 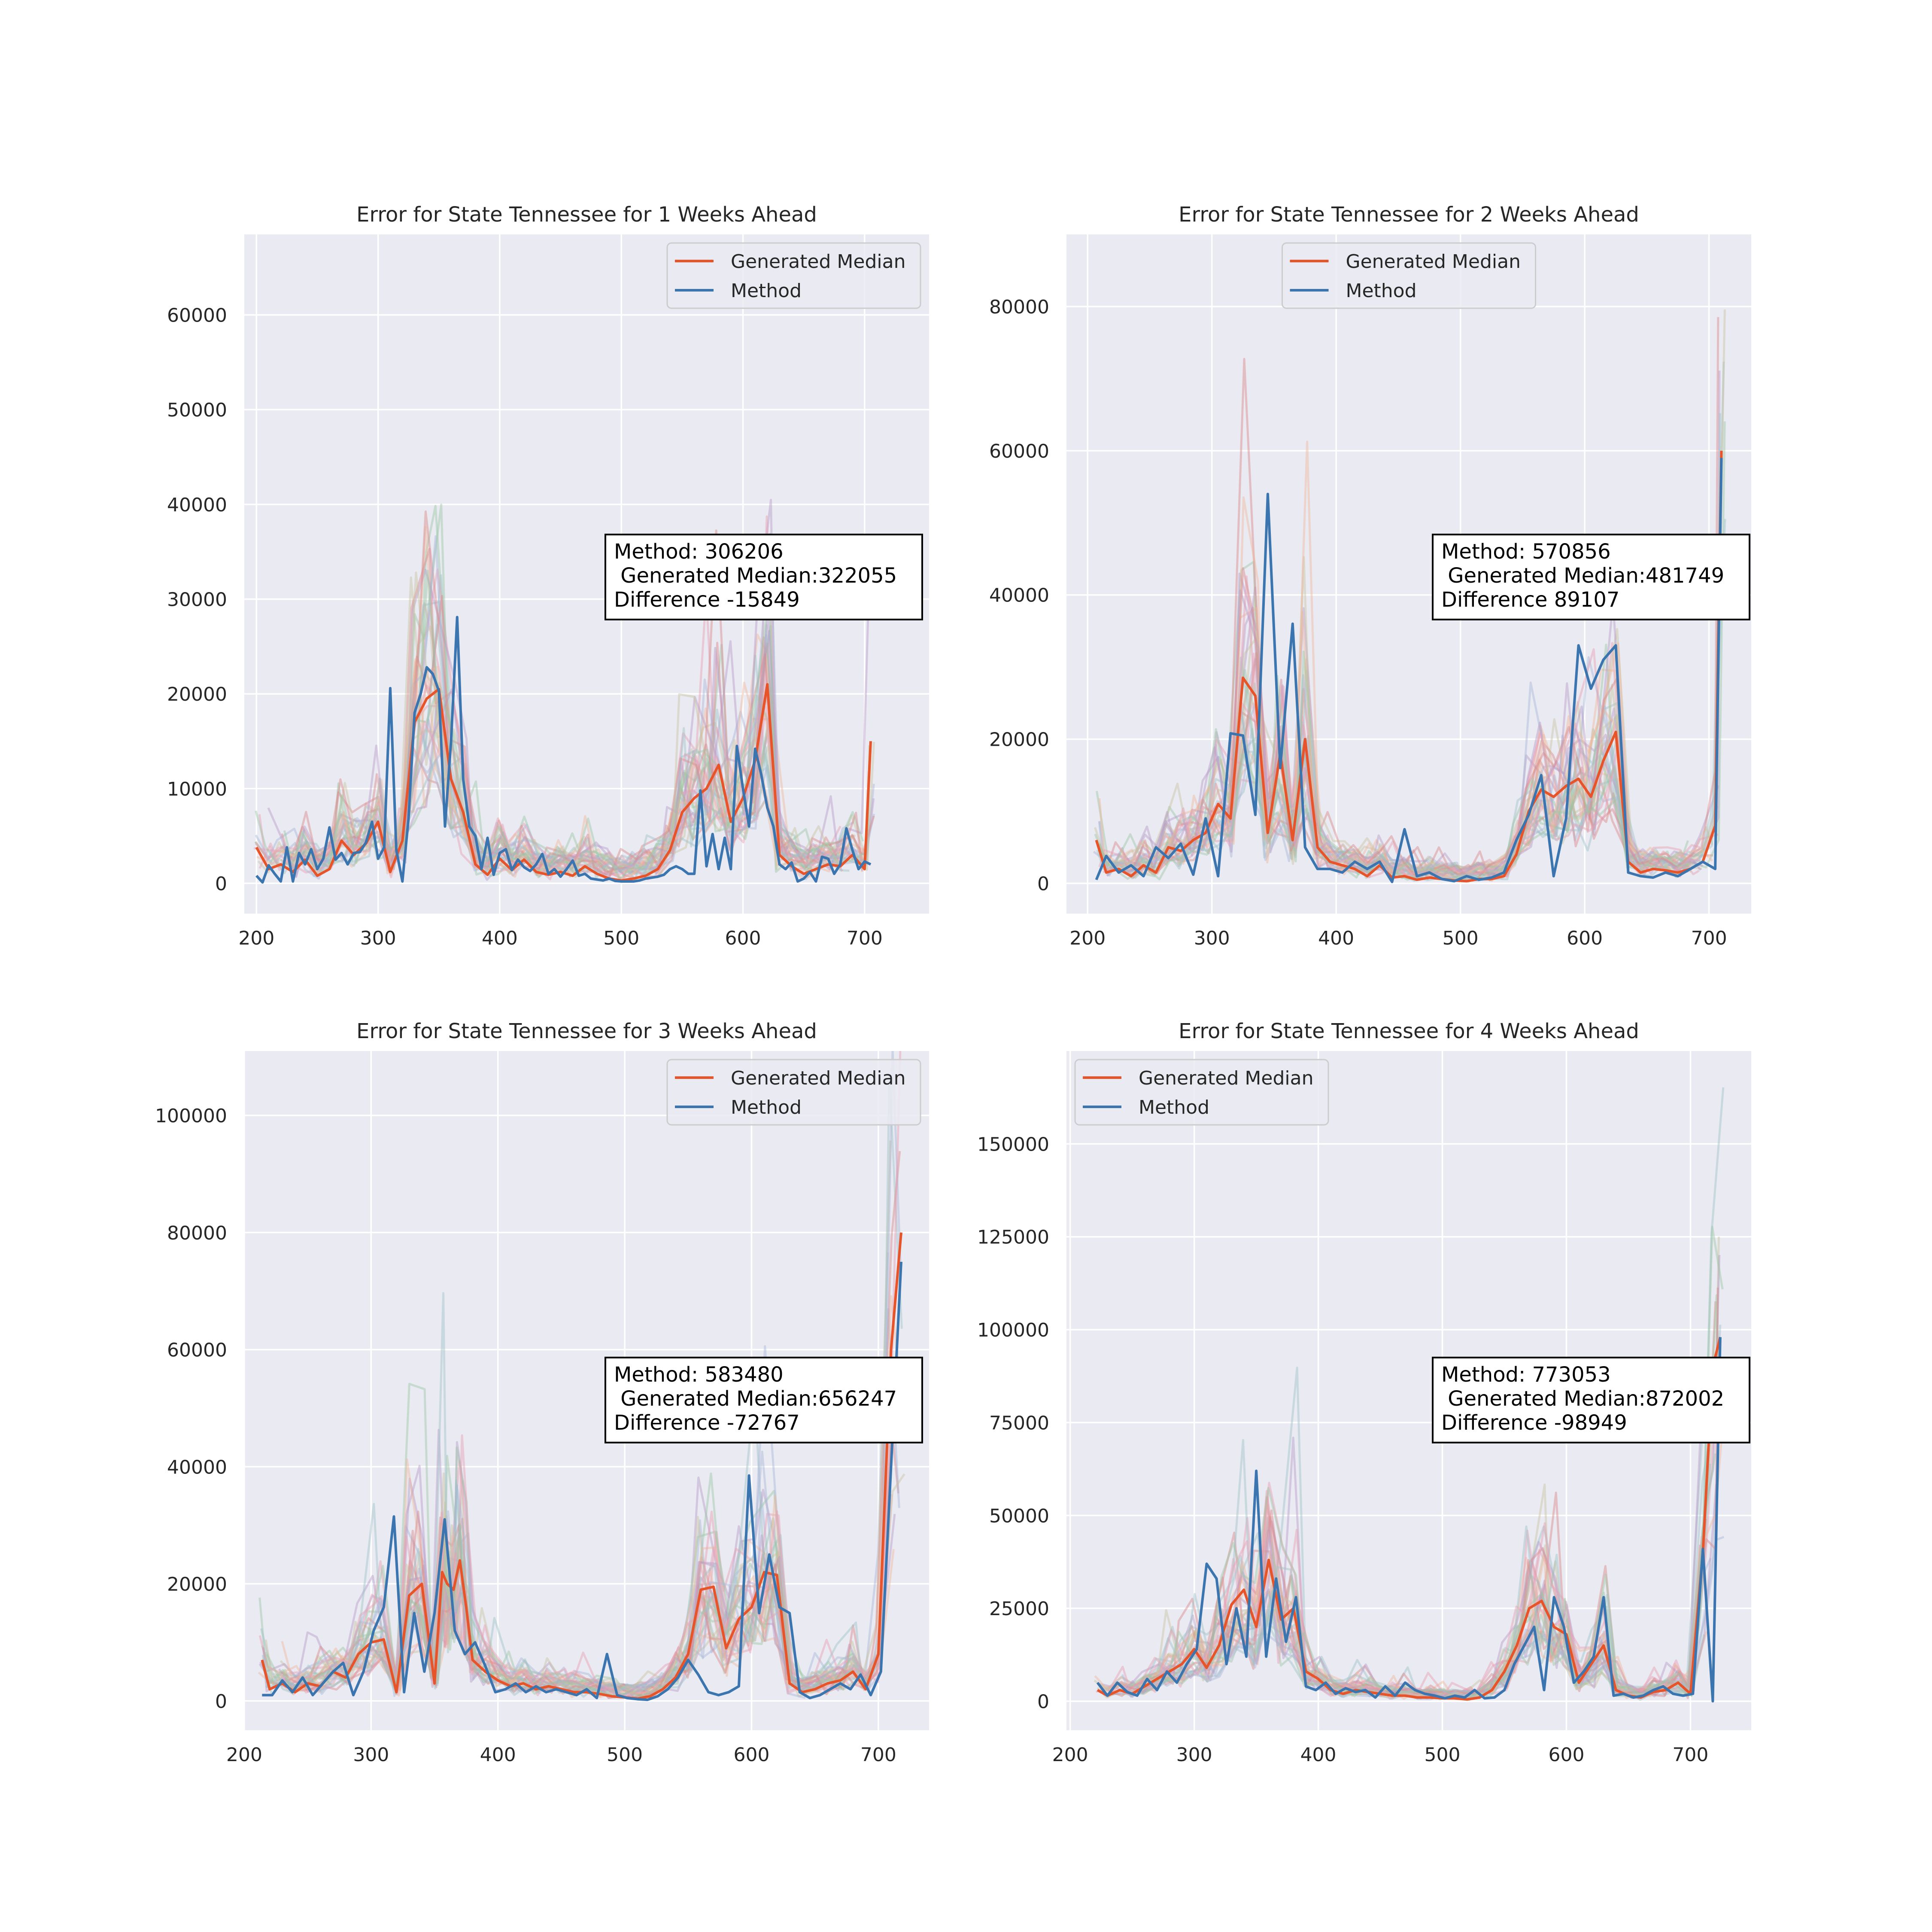 What do you see at coordinates (755, 1399) in the screenshot?
I see `annotation-line: Generated Median:656247` at bounding box center [755, 1399].